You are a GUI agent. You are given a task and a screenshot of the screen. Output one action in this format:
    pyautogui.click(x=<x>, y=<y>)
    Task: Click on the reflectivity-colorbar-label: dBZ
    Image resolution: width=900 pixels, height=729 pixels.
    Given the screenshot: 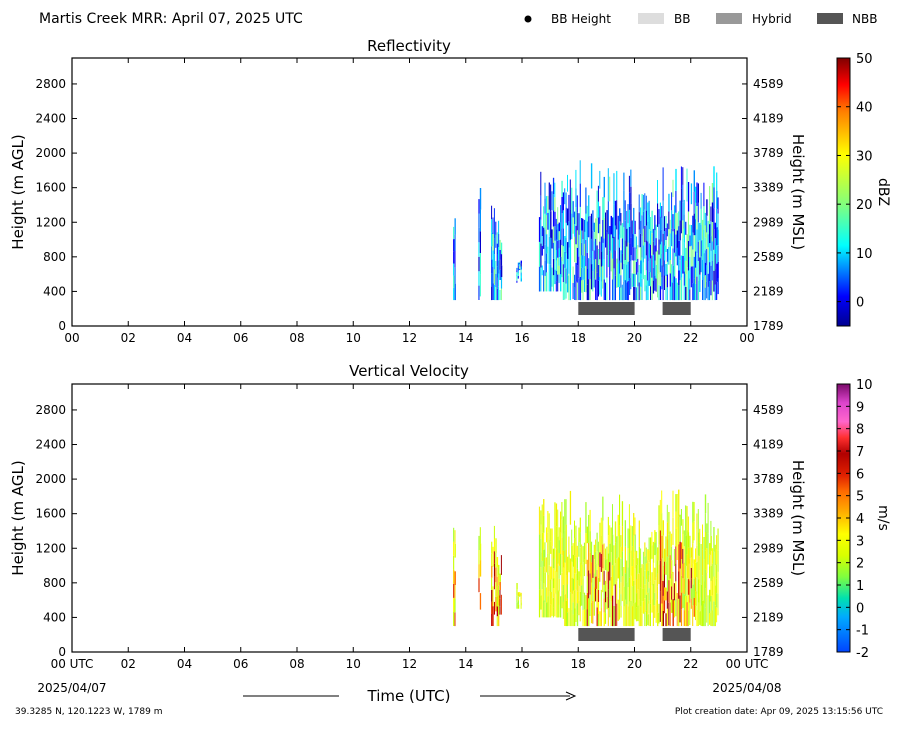 What is the action you would take?
    pyautogui.click(x=883, y=192)
    